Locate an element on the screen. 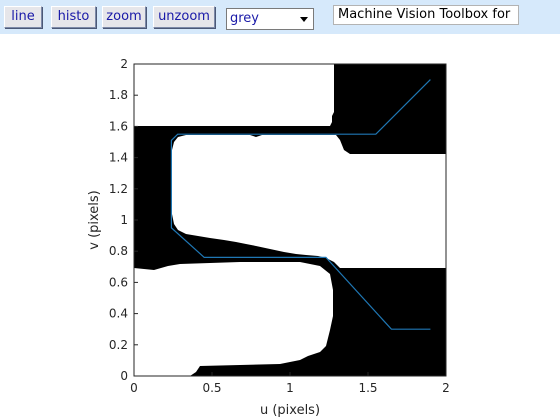 This screenshot has height=420, width=560. y-ticks: 0 0.2 0.4 0.6 0.8 1 1.2 1.4 1.6 1.8 2 is located at coordinates (123, 220).